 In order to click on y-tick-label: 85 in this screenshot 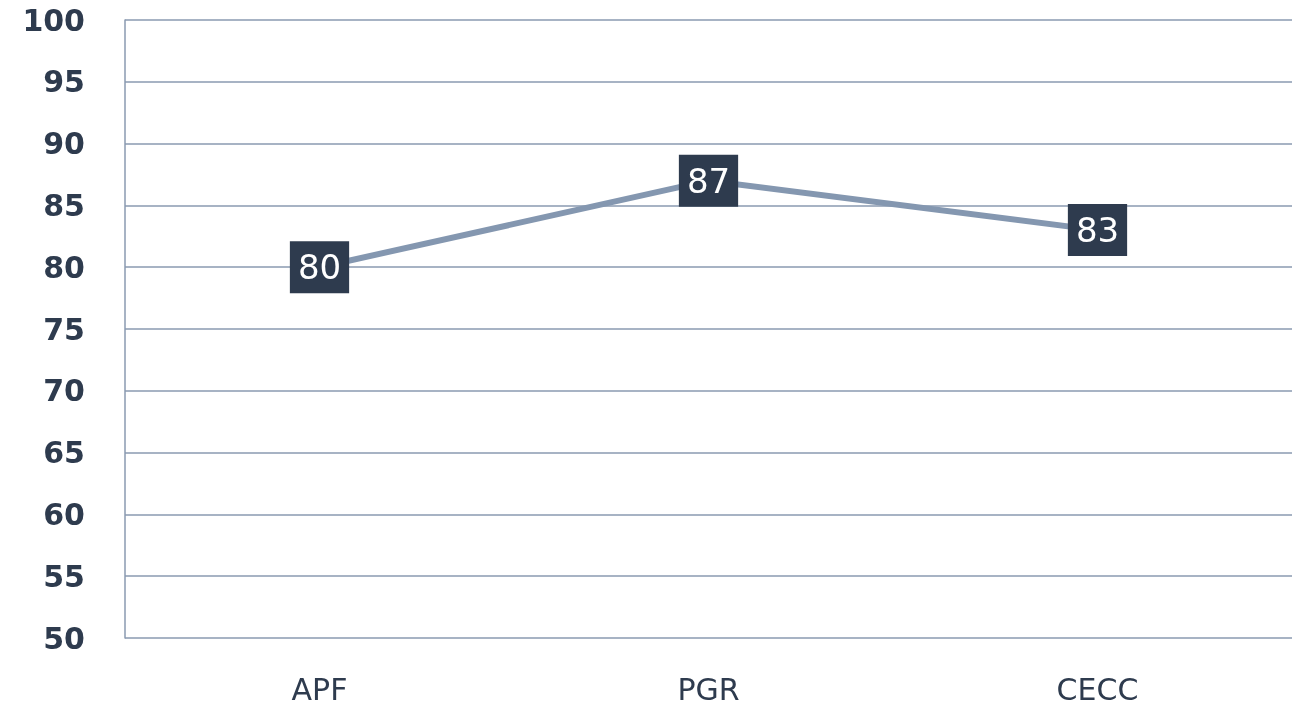, I will do `click(64, 205)`.